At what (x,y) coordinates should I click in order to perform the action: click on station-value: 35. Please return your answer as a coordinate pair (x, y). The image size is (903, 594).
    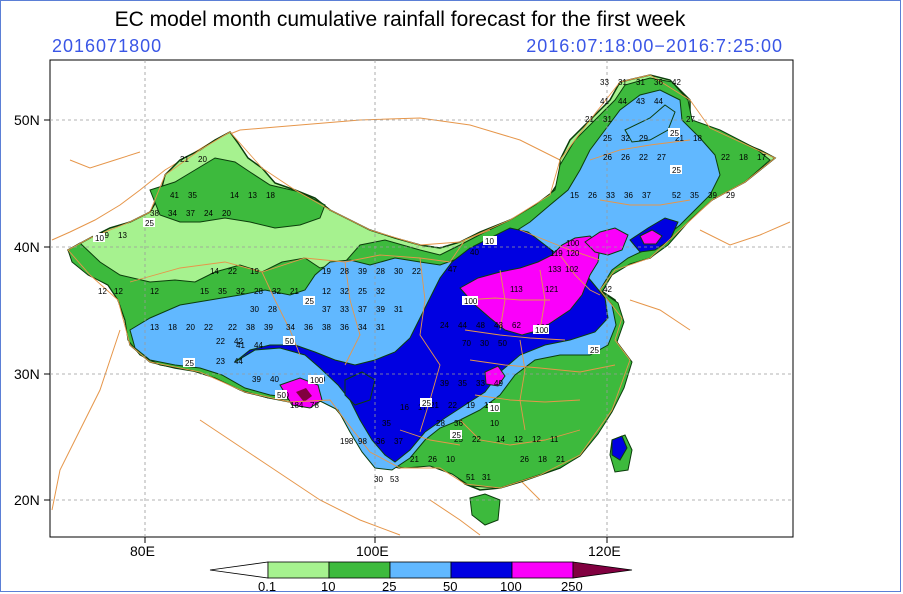
    Looking at the image, I should click on (694, 195).